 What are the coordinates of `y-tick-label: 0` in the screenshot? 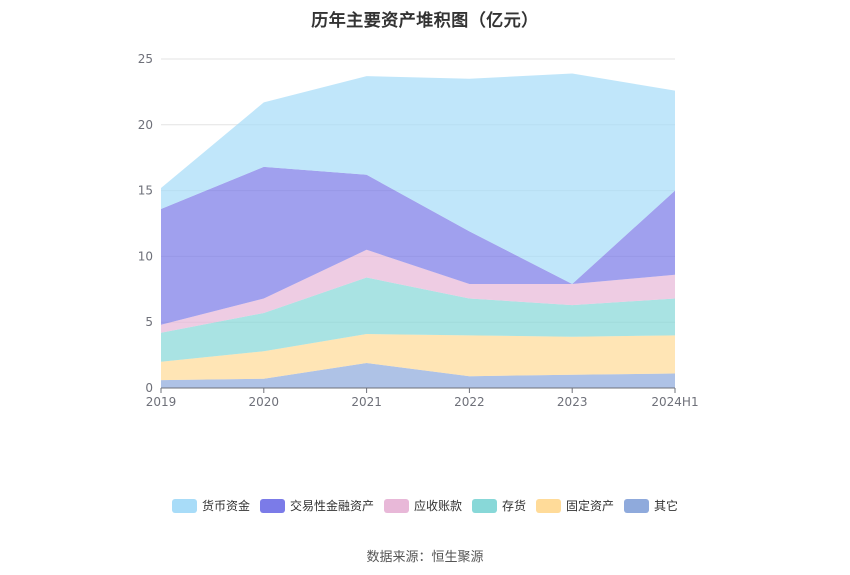 It's located at (149, 388).